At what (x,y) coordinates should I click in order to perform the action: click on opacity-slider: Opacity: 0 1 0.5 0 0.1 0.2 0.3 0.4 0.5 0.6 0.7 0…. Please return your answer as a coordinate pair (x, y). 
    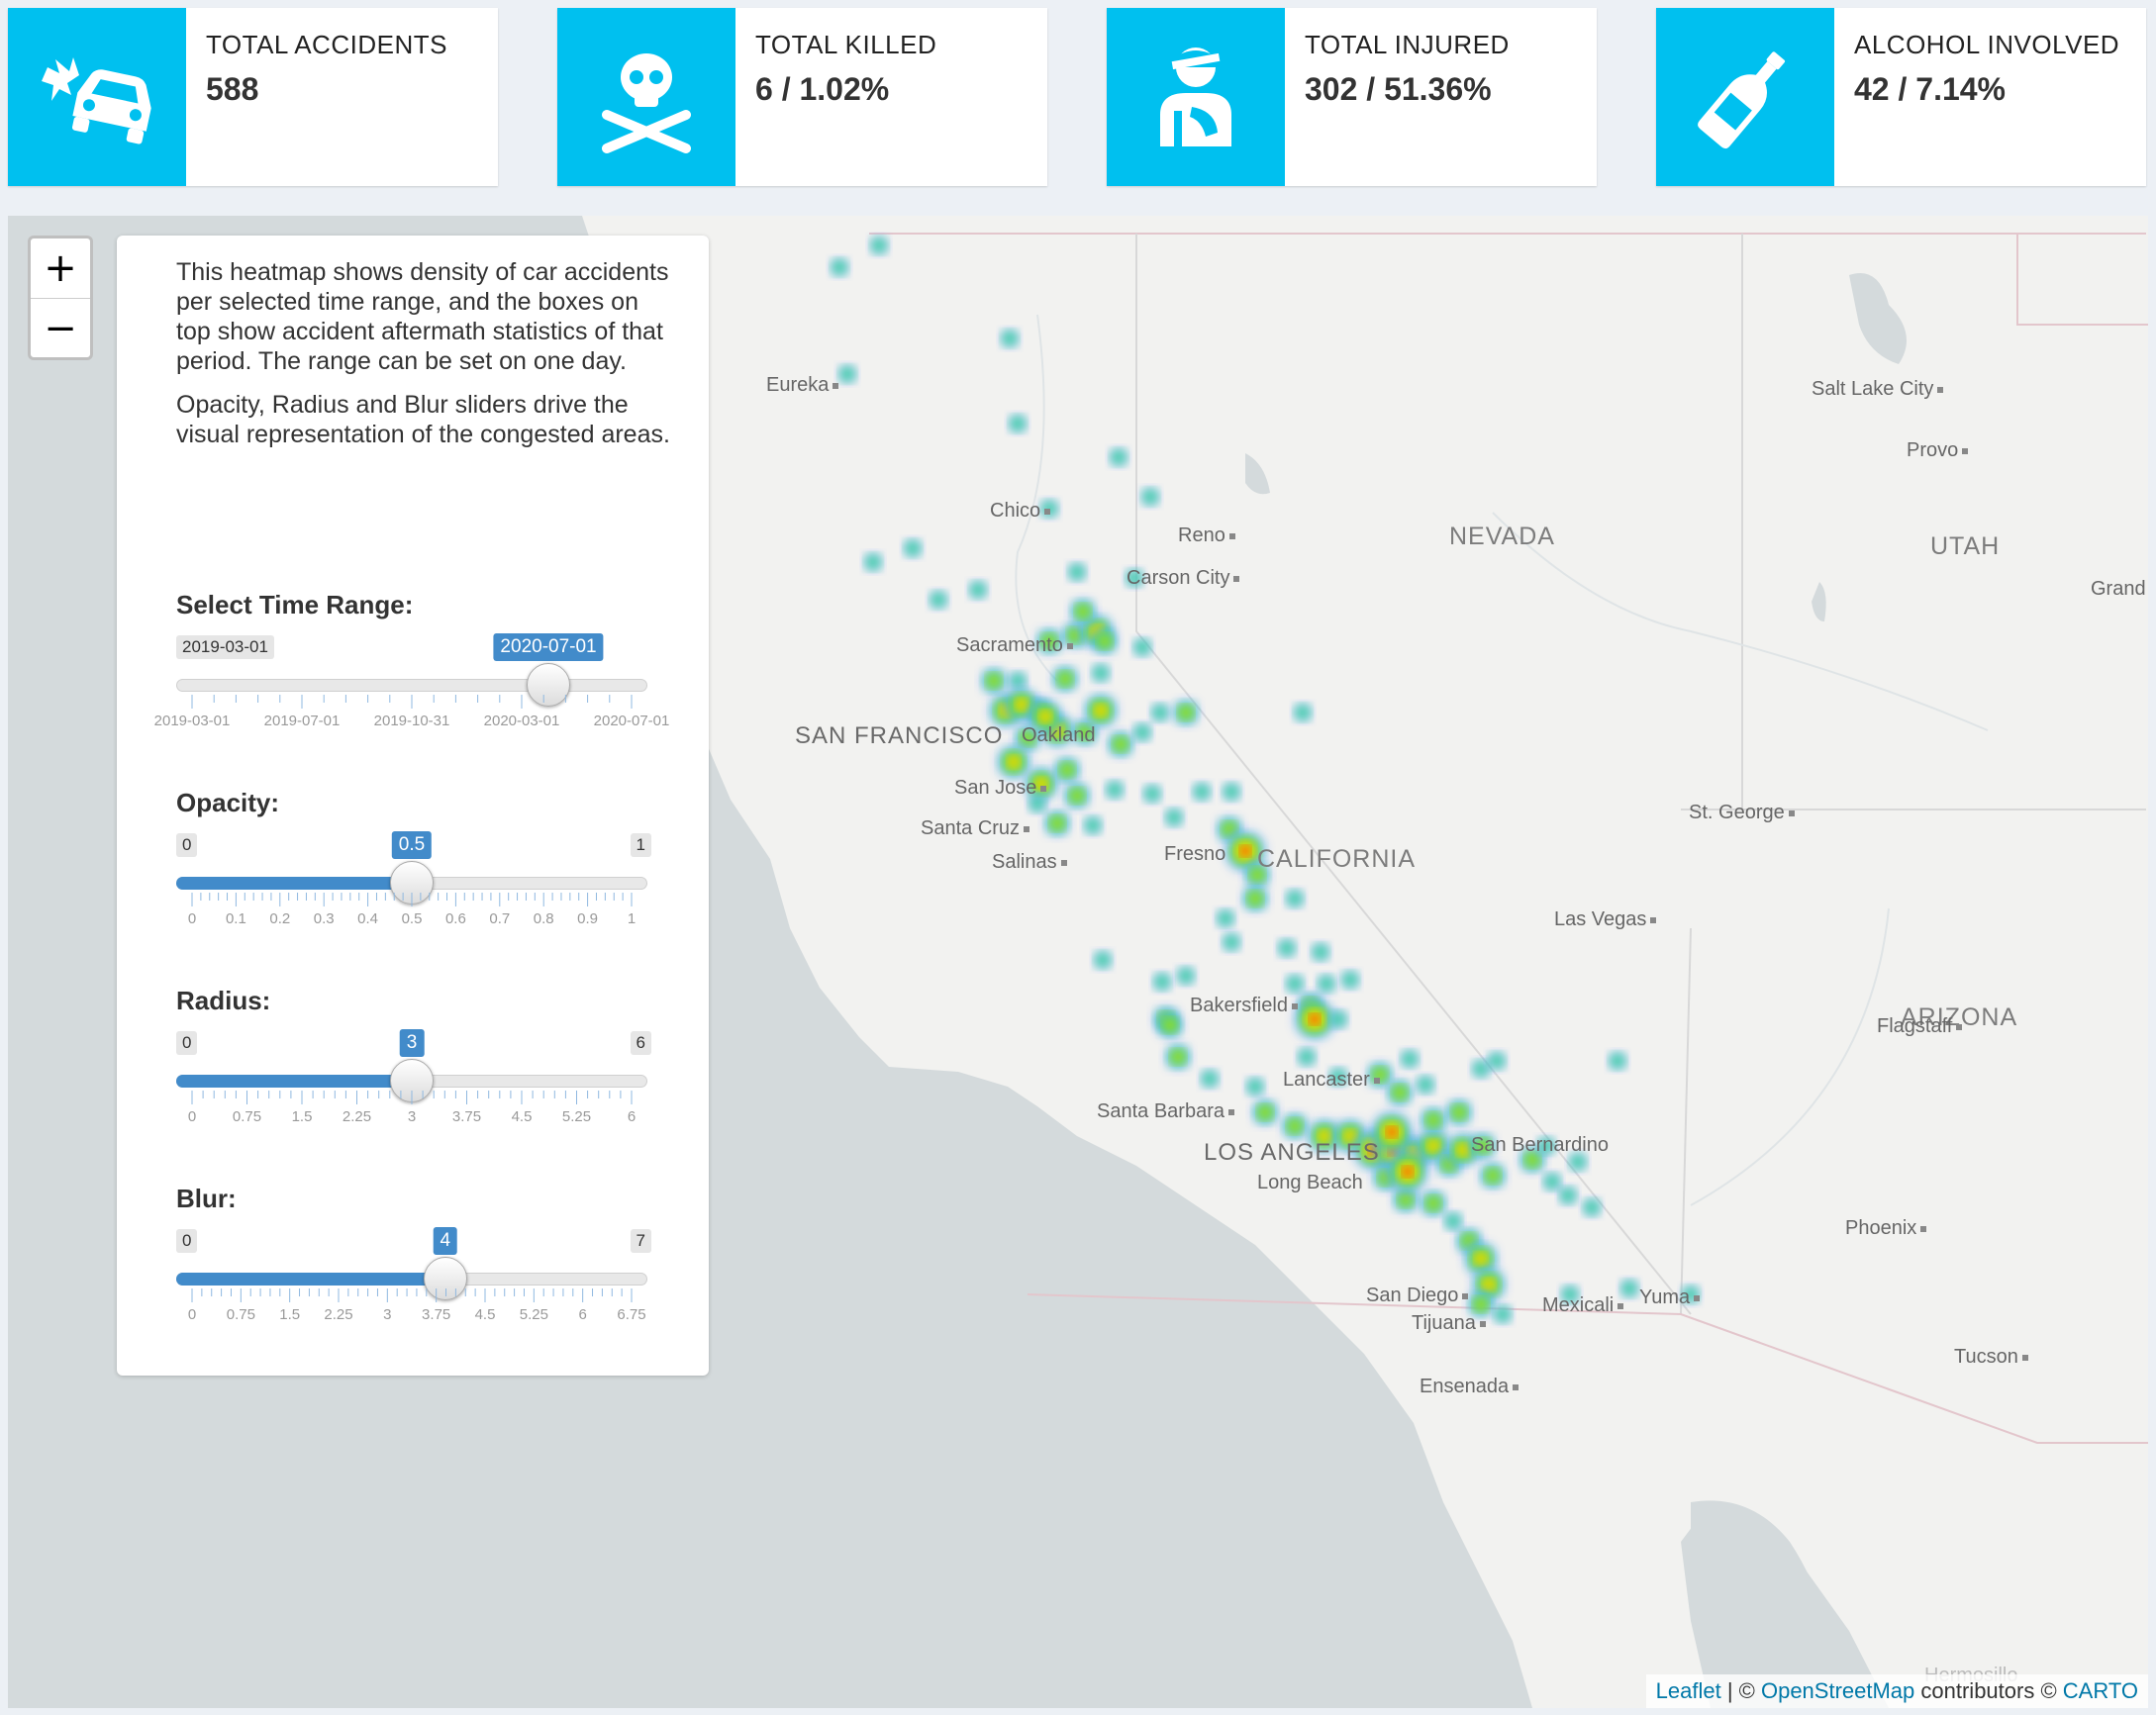
    Looking at the image, I should click on (413, 857).